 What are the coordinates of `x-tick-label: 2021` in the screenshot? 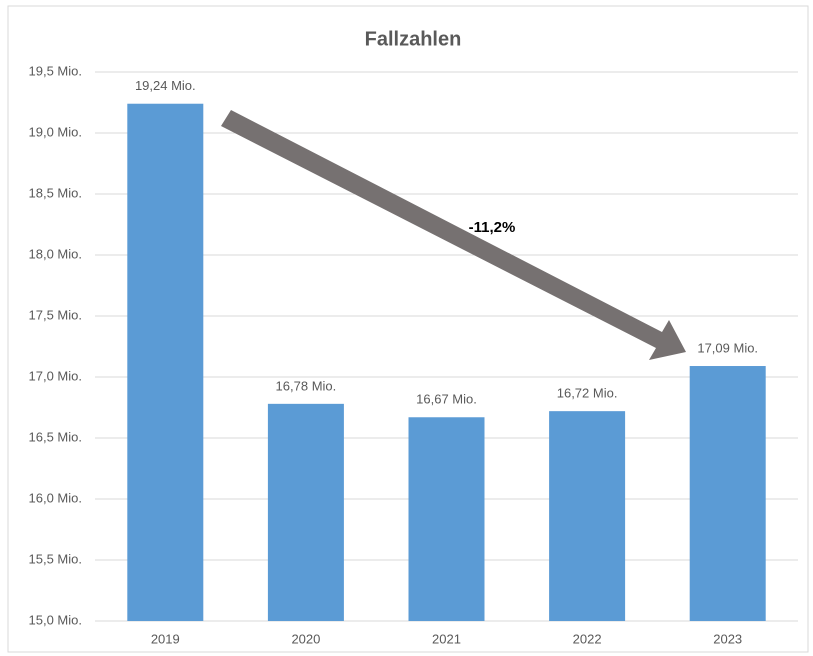 It's located at (446, 638).